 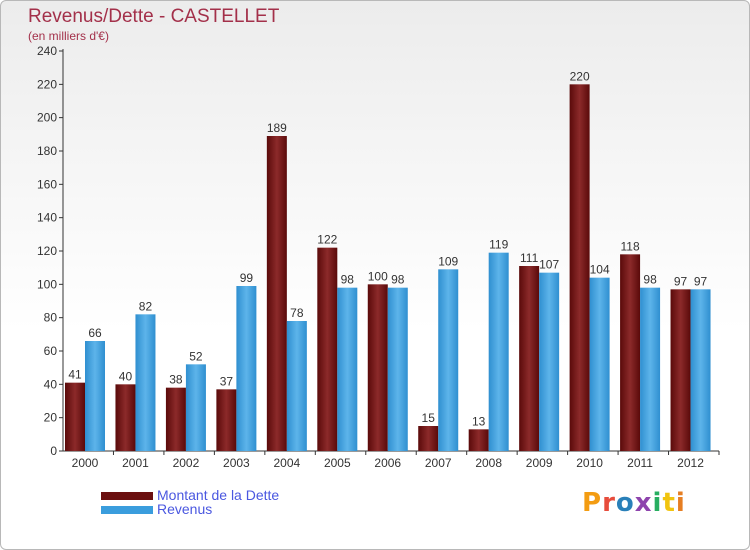 I want to click on y-tick-label: 80, so click(x=51, y=318).